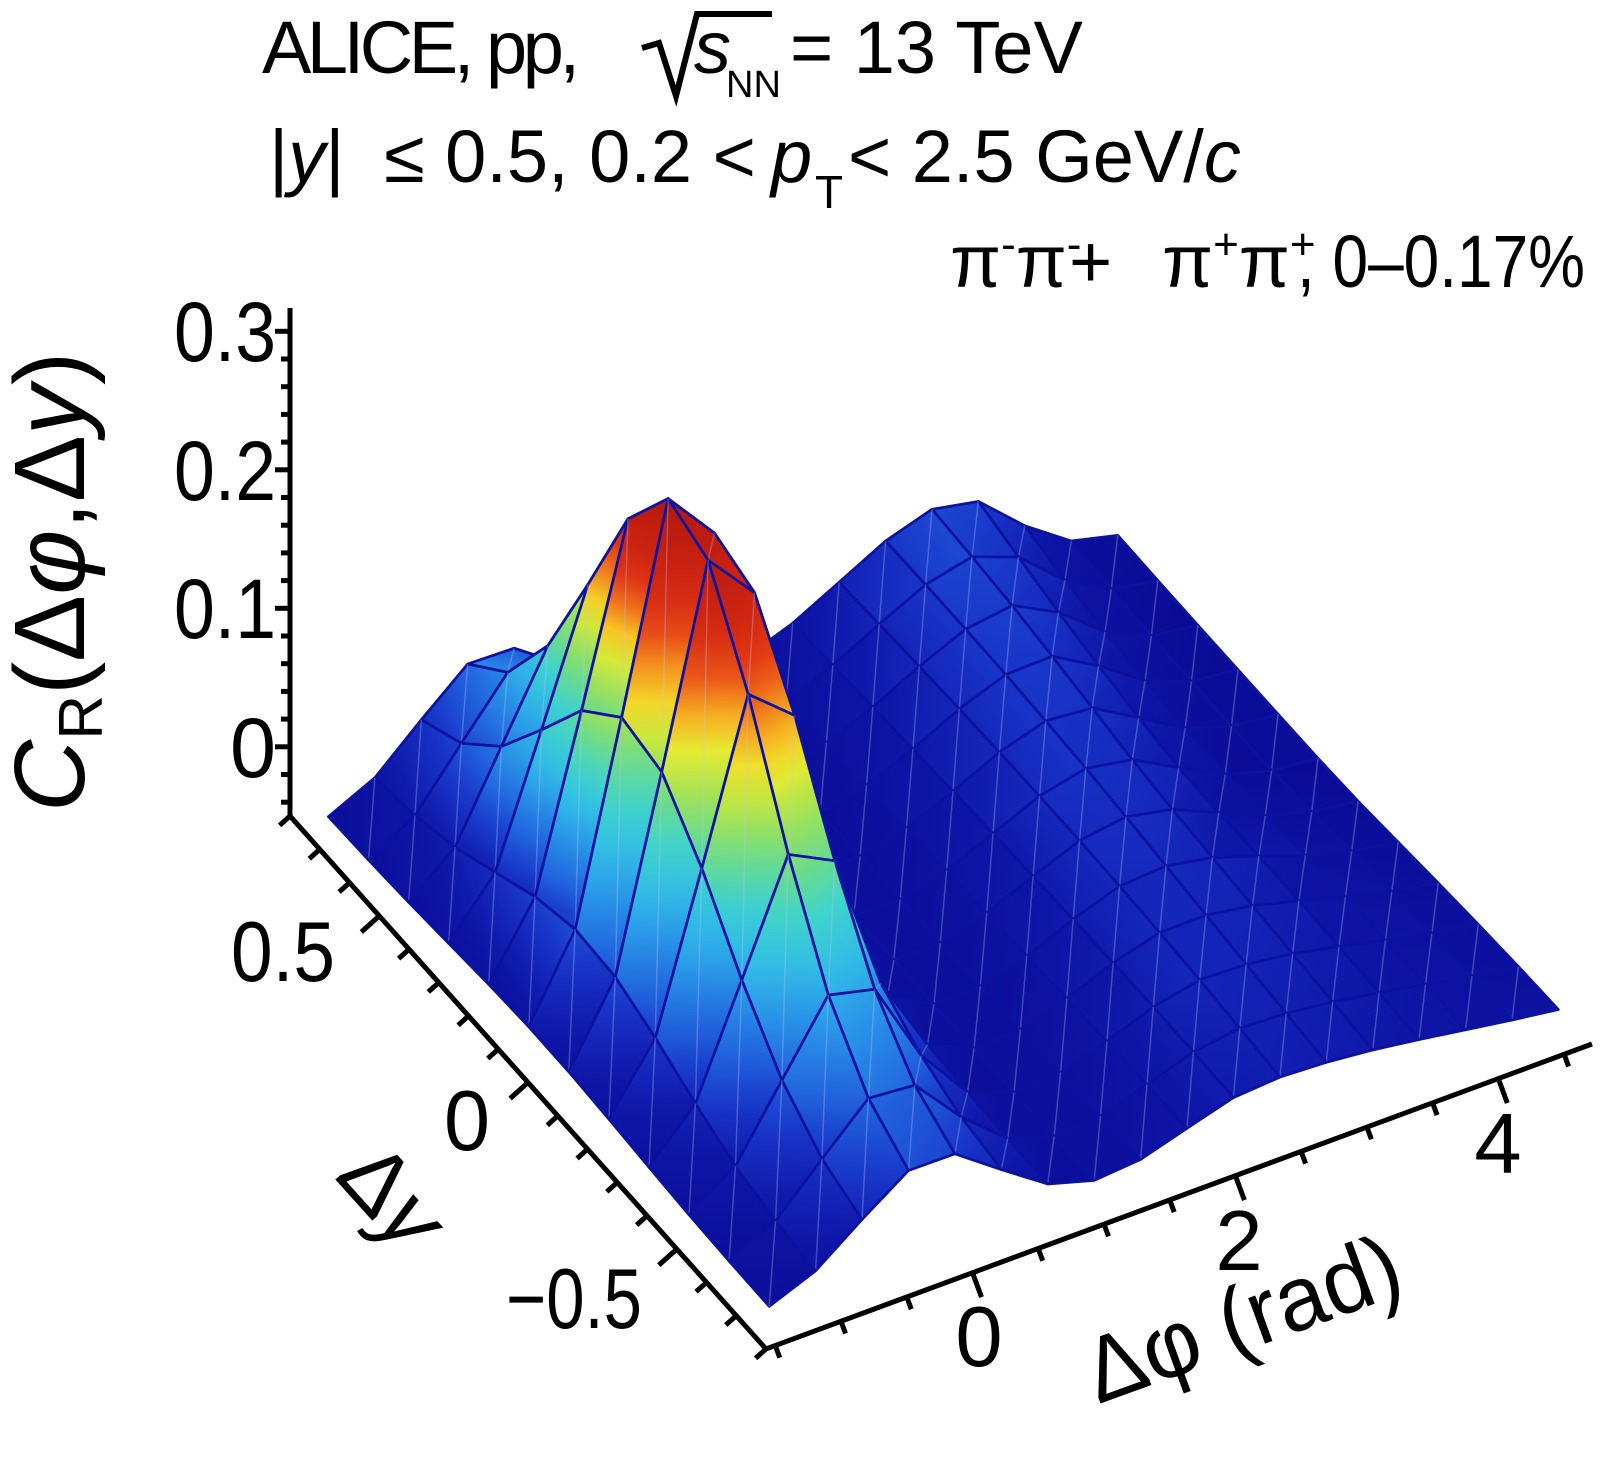 This screenshot has width=1600, height=1457. What do you see at coordinates (753, 85) in the screenshot?
I see `svg-text: NN` at bounding box center [753, 85].